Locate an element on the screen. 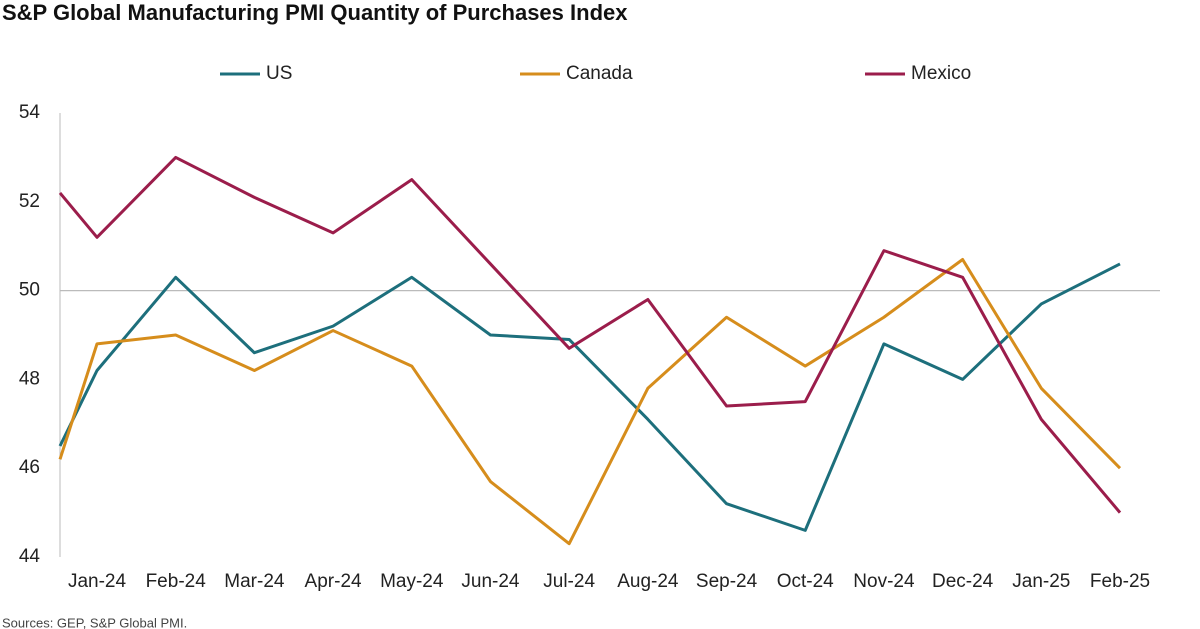 The image size is (1200, 629). legend-label: Mexico is located at coordinates (941, 73).